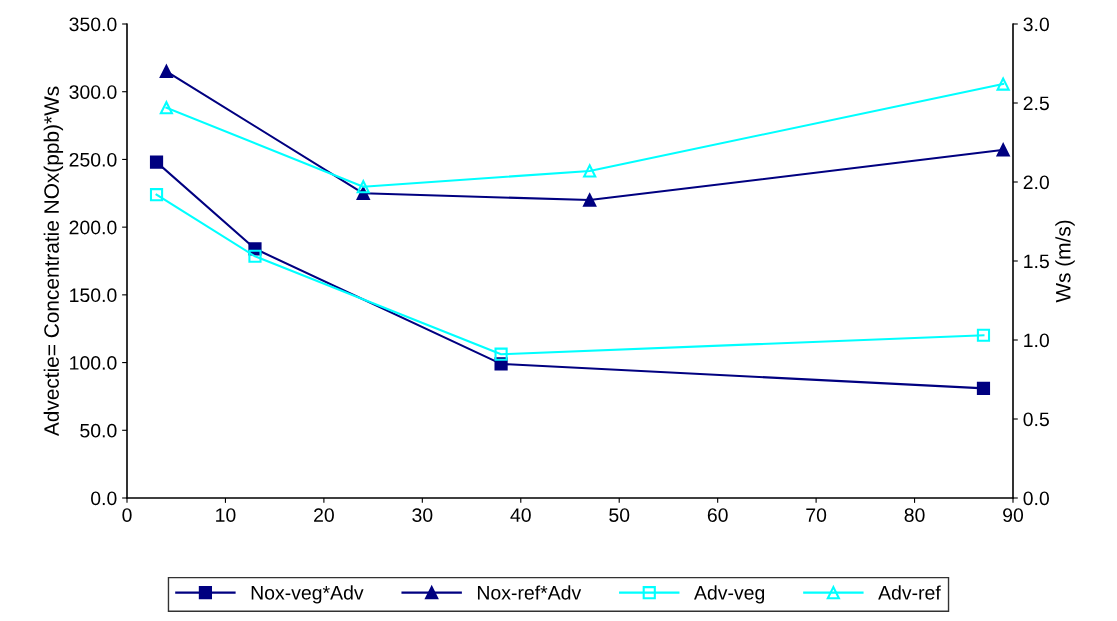 This screenshot has width=1117, height=621. Describe the element at coordinates (1036, 24) in the screenshot. I see `y2-tick-label: 3.0` at that location.